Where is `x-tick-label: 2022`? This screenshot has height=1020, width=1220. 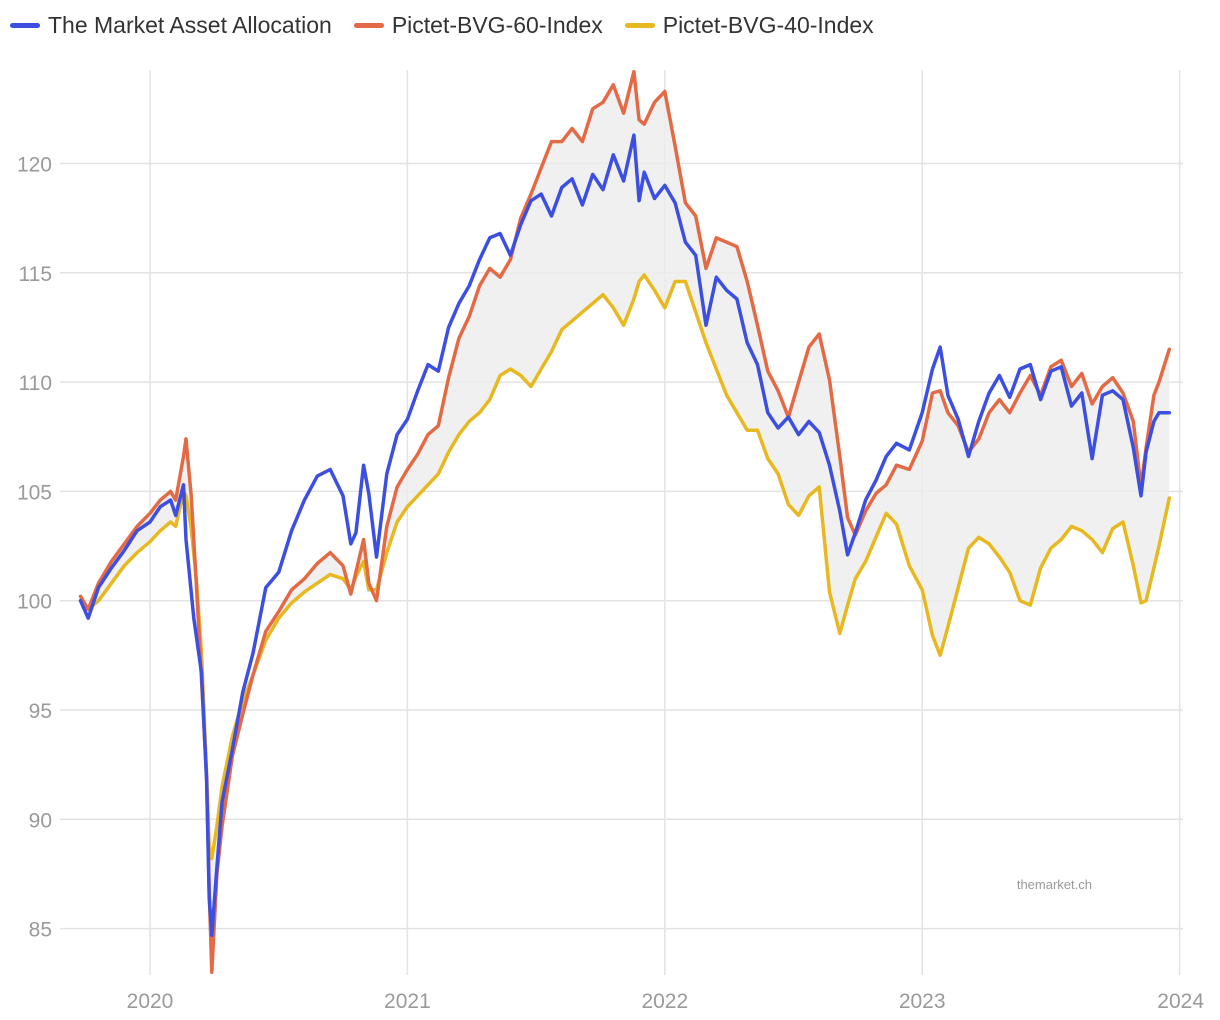
x-tick-label: 2022 is located at coordinates (664, 1001).